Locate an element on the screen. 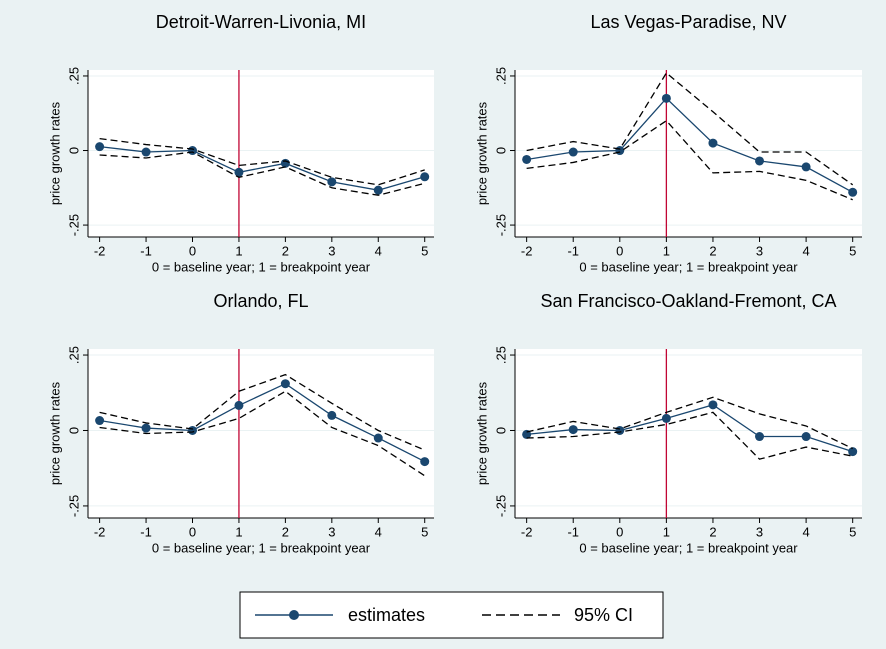 The height and width of the screenshot is (649, 886). chart-title: Orlando, FL is located at coordinates (260, 301).